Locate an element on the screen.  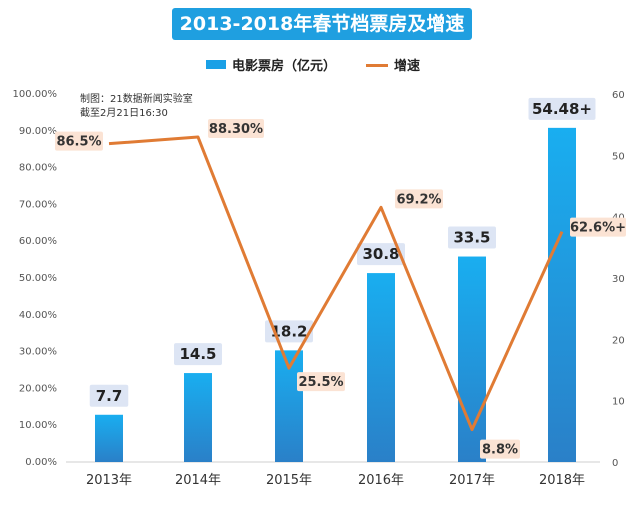
legend-line-swatch is located at coordinates (377, 65).